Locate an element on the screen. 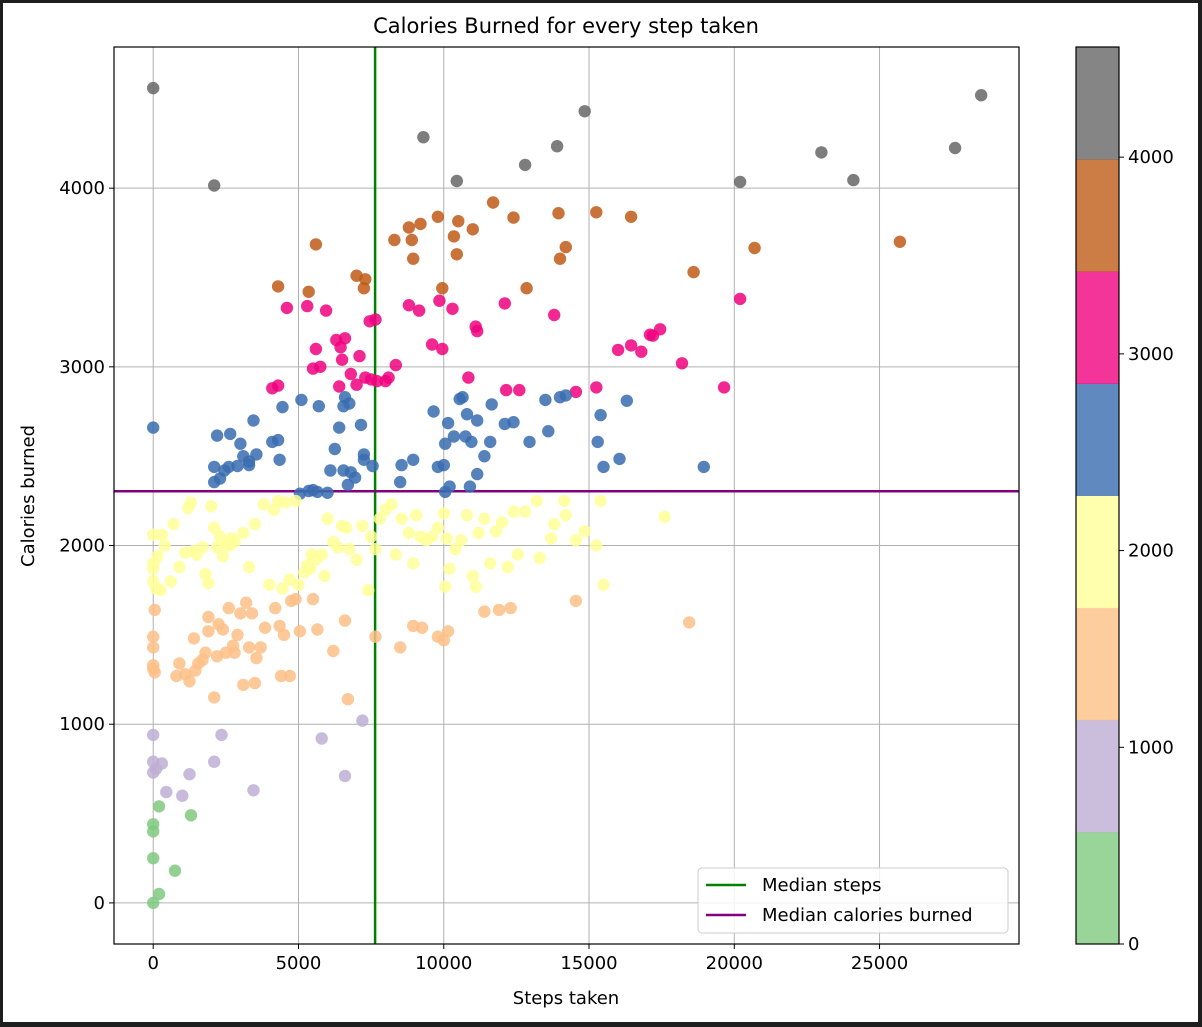 Image resolution: width=1202 pixels, height=1027 pixels. legend: Median steps Median calories burned is located at coordinates (853, 900).